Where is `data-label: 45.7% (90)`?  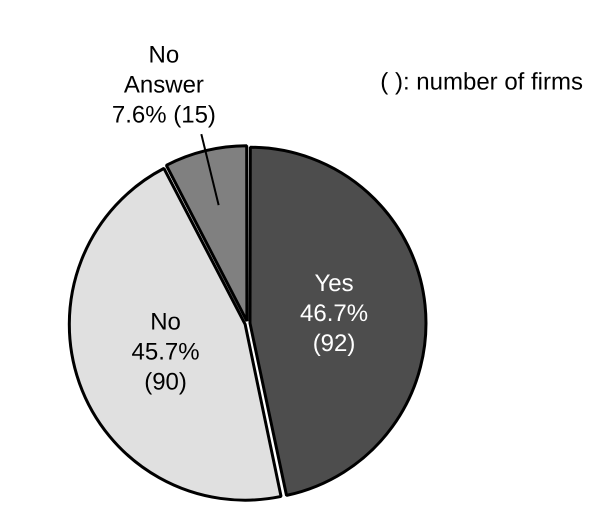
data-label: 45.7% (90) is located at coordinates (166, 367).